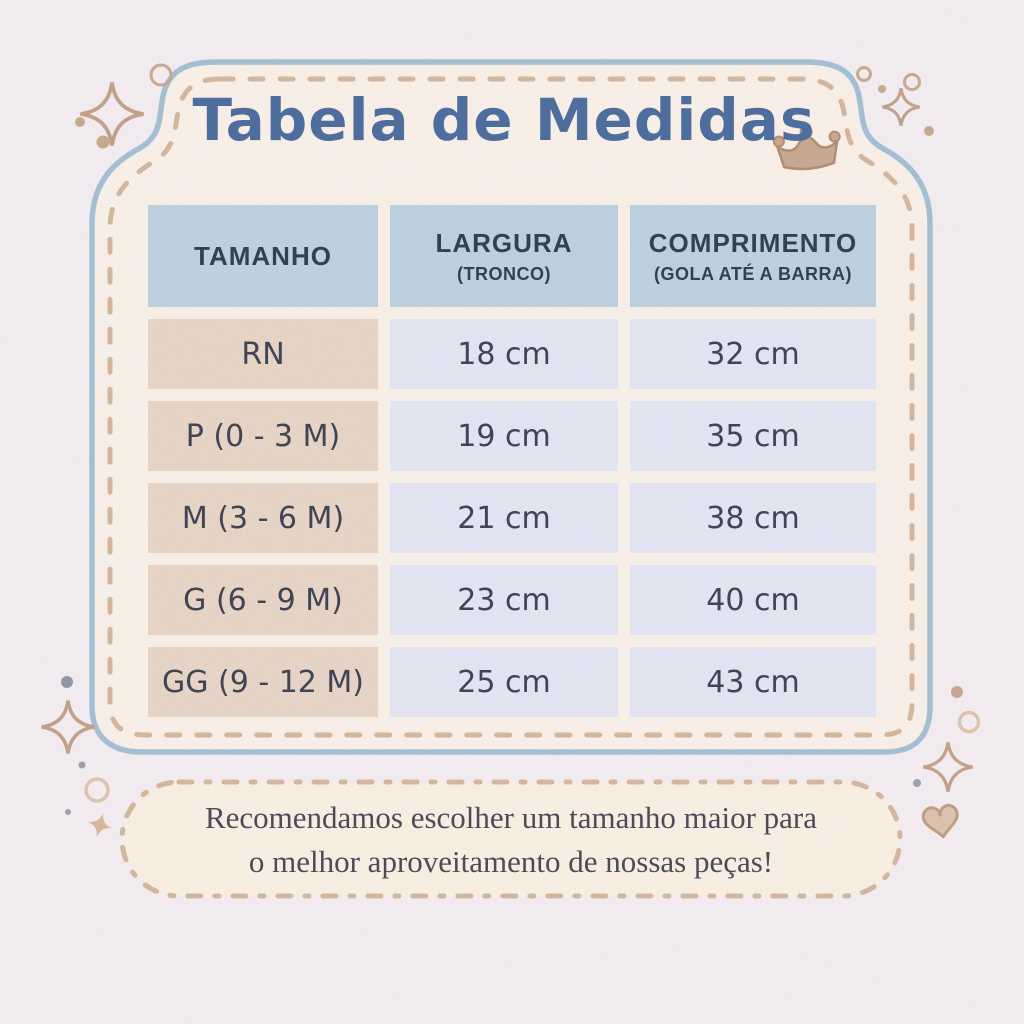 Image resolution: width=1024 pixels, height=1024 pixels. What do you see at coordinates (263, 600) in the screenshot?
I see `cell-size-g: G (6 - 9 M)` at bounding box center [263, 600].